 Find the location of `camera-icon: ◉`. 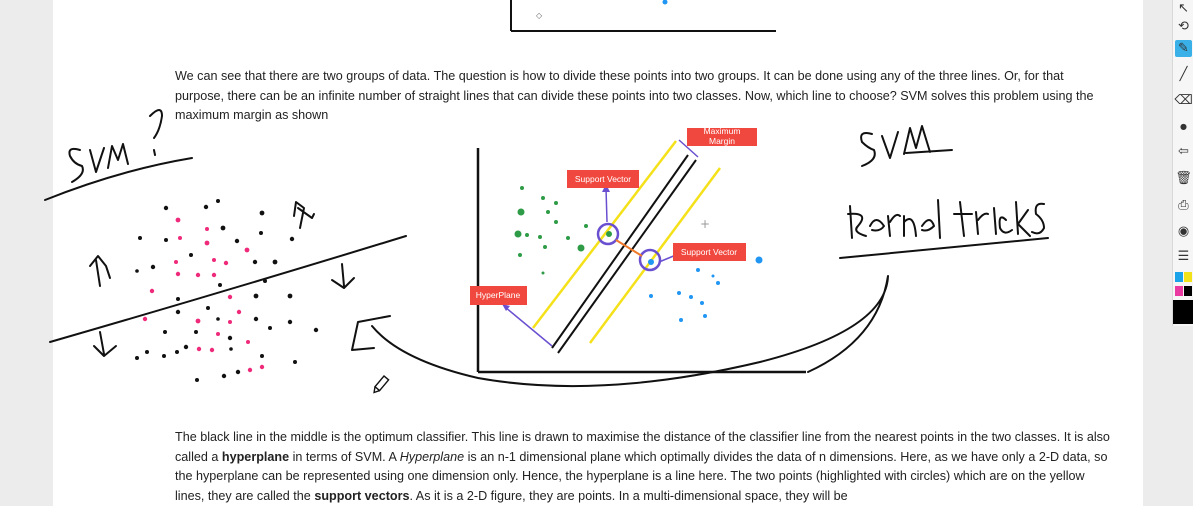

camera-icon: ◉ is located at coordinates (1183, 231).